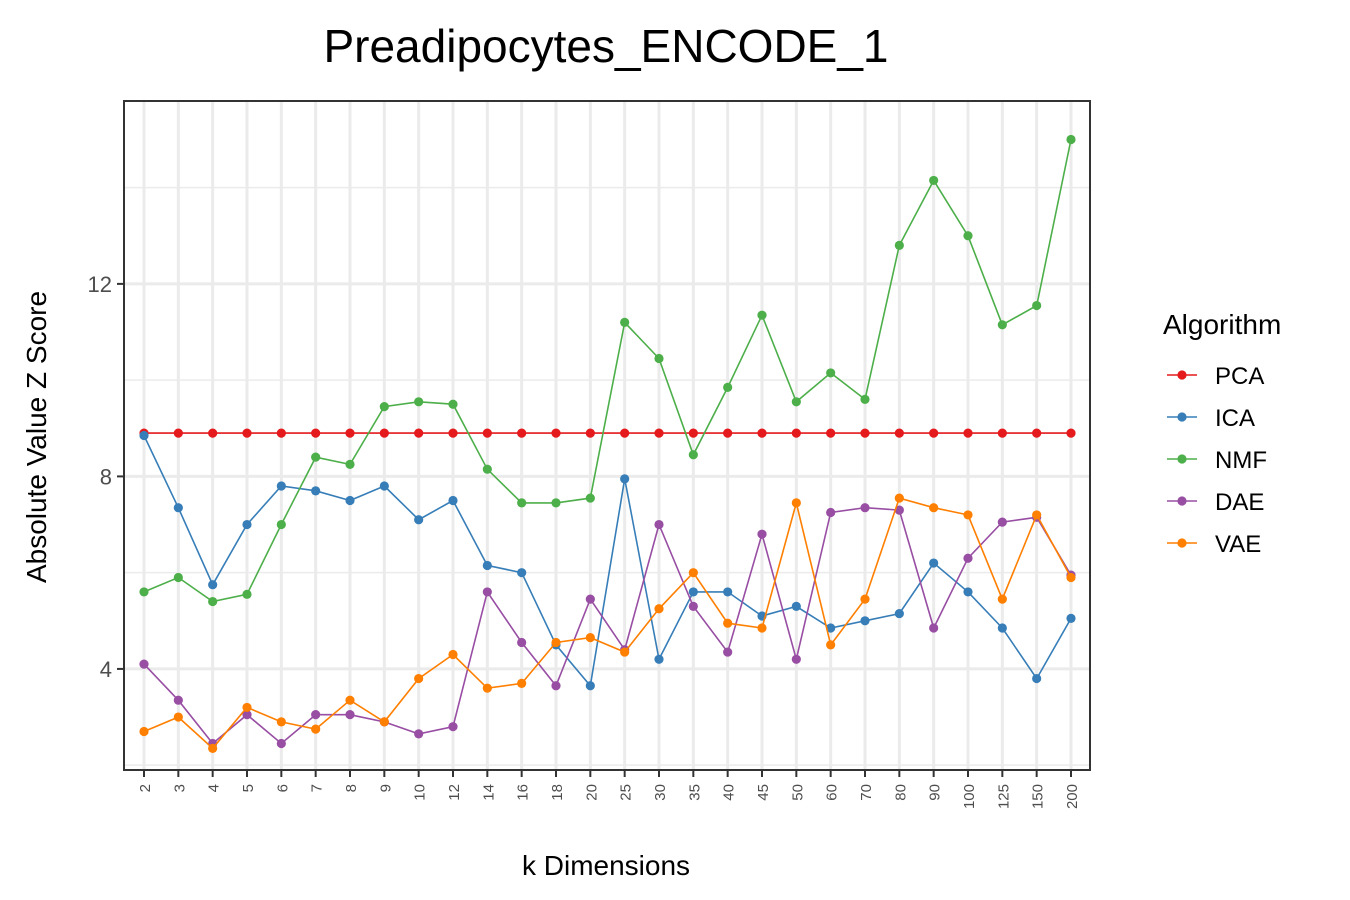  Describe the element at coordinates (660, 792) in the screenshot. I see `x-tick-label: 30` at that location.